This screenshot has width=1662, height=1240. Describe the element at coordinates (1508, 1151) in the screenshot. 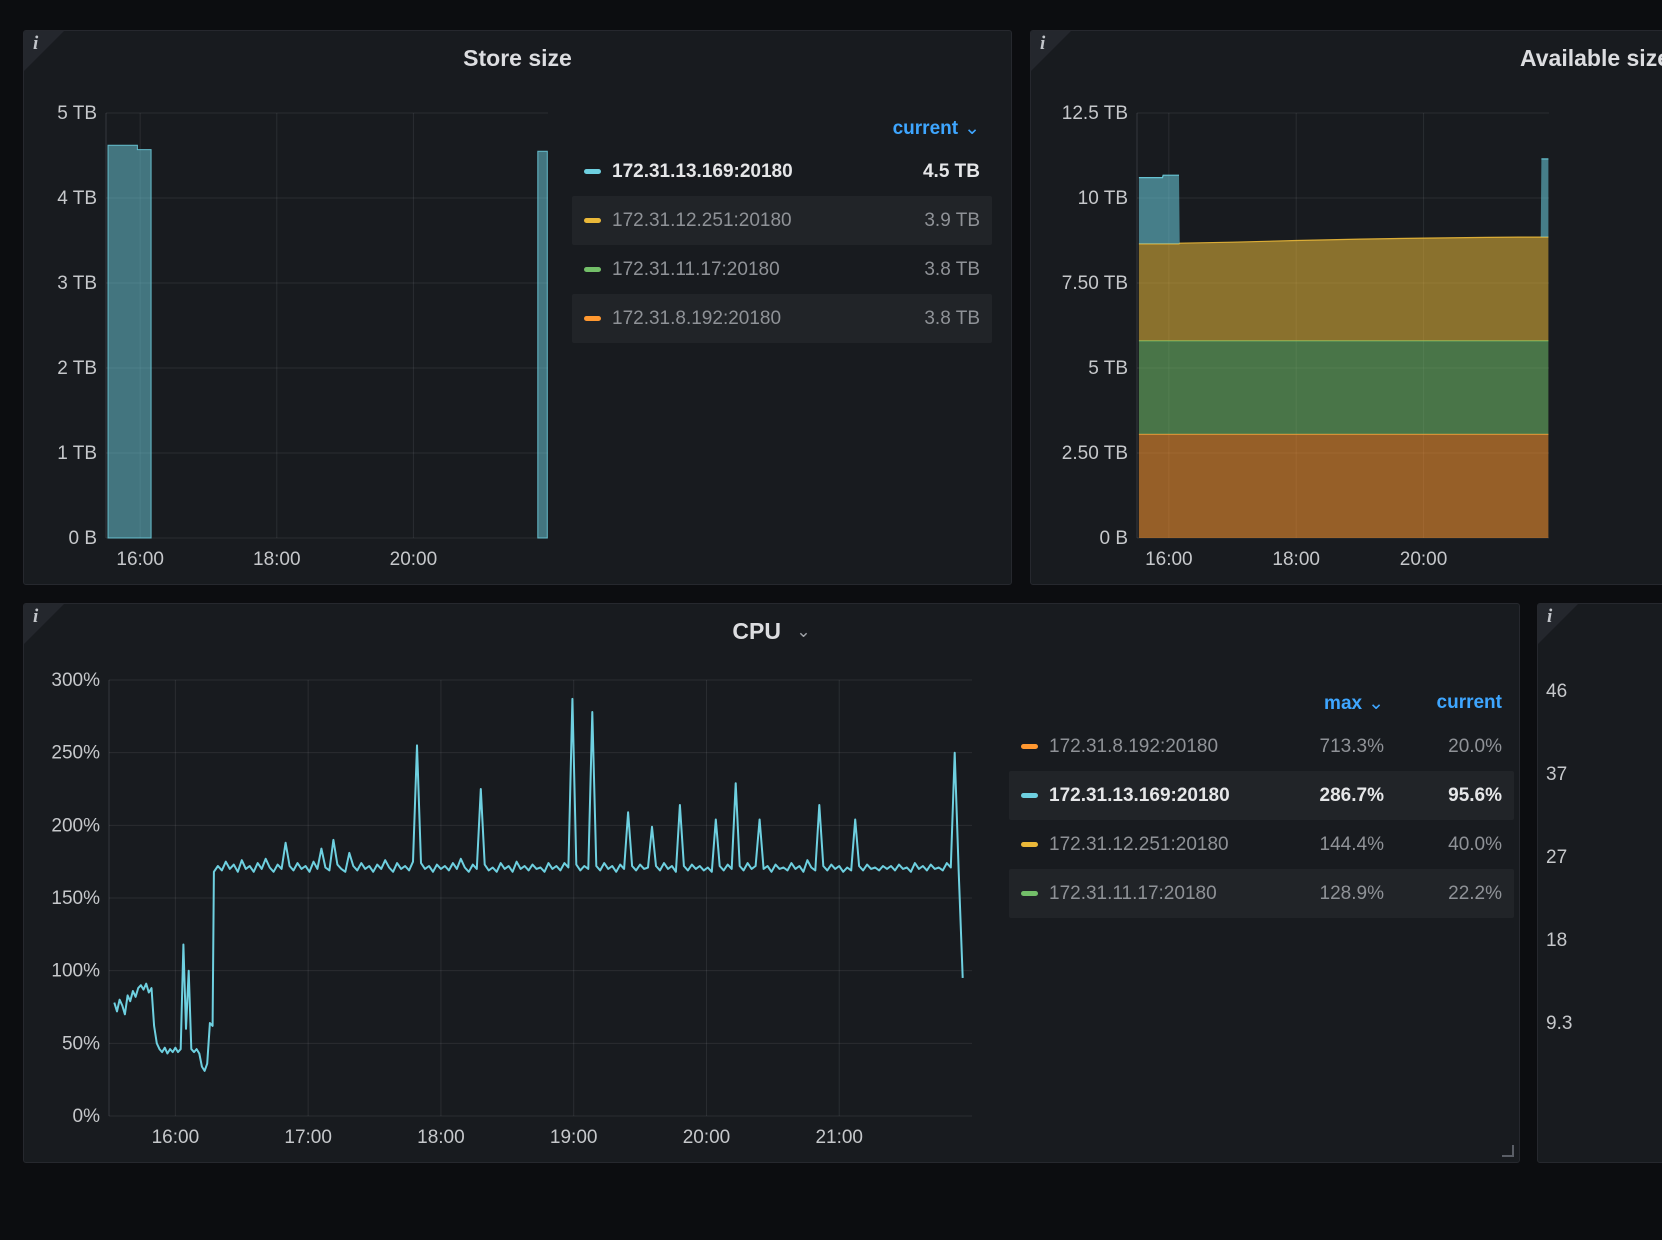

I see `panel-resize-handle` at that location.